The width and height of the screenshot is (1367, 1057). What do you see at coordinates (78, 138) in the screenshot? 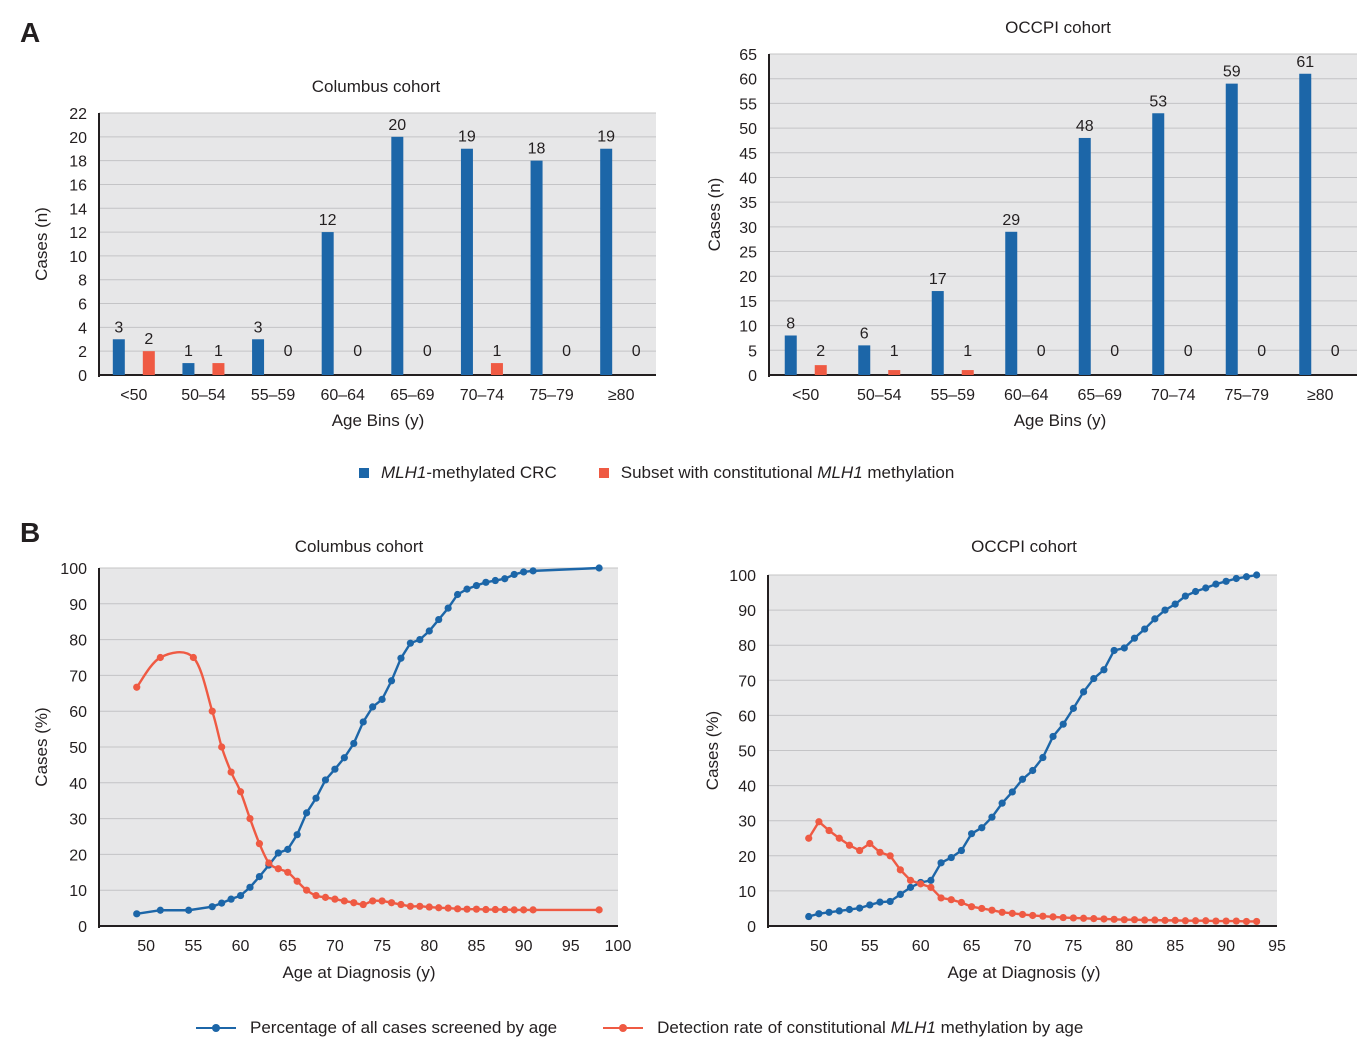
I see `y-tick-label: 20` at bounding box center [78, 138].